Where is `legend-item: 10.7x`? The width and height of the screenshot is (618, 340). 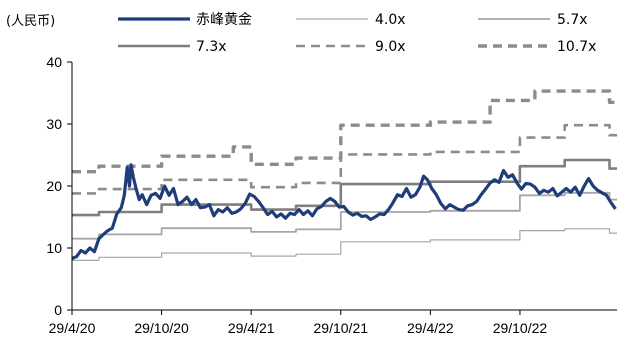 legend-item: 10.7x is located at coordinates (537, 47).